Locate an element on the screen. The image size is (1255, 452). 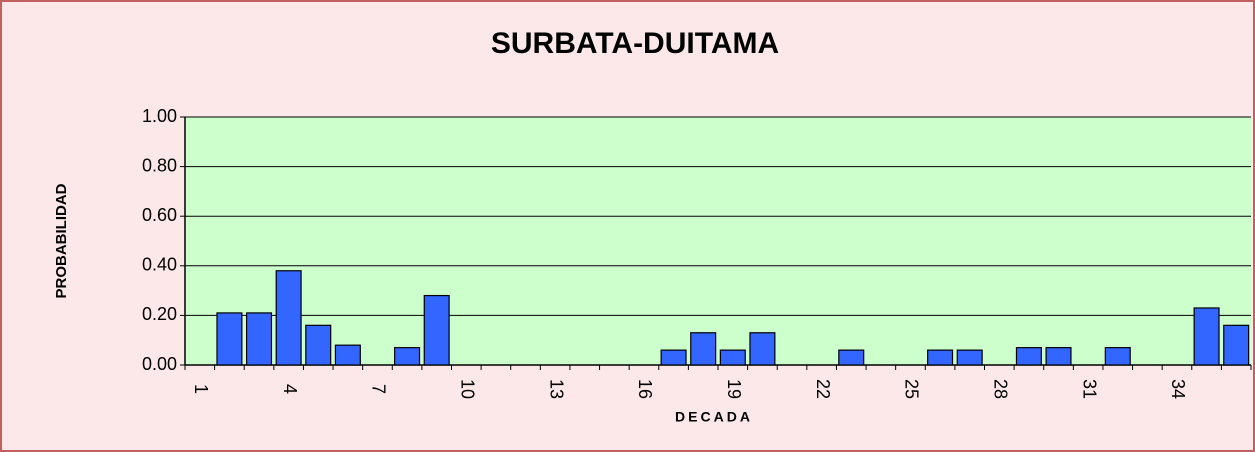
x-tick-label: 4 is located at coordinates (290, 389).